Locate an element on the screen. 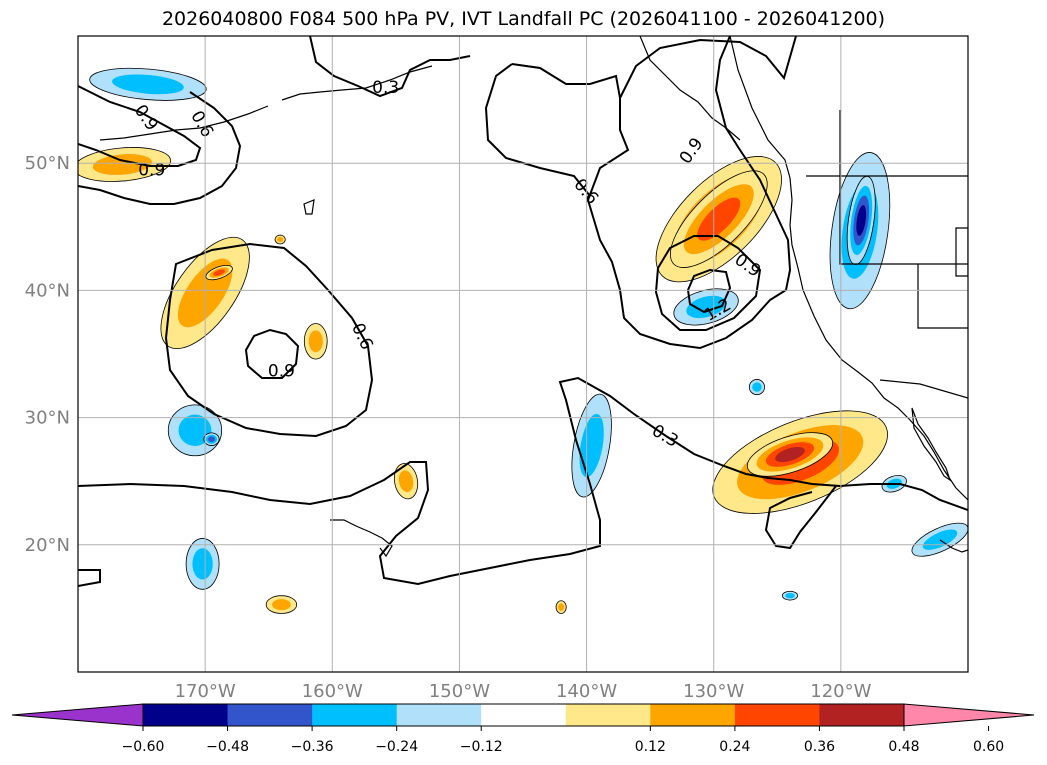  lon-tick-label: 160°W is located at coordinates (332, 691).